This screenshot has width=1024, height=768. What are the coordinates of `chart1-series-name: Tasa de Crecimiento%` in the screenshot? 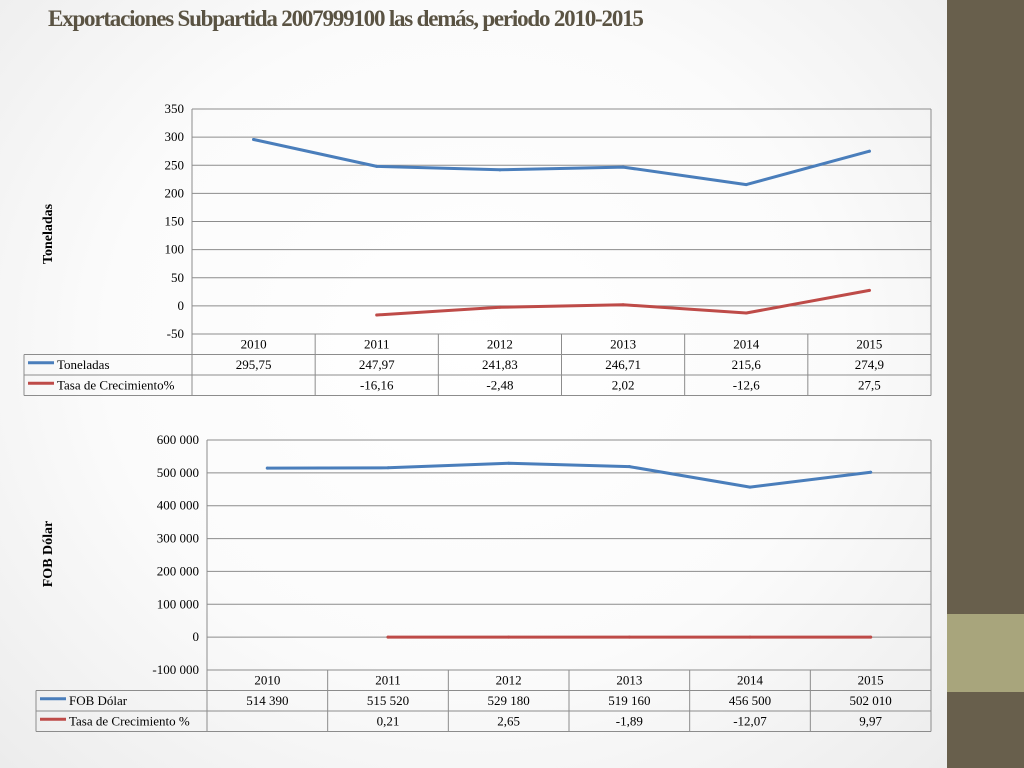 It's located at (116, 384).